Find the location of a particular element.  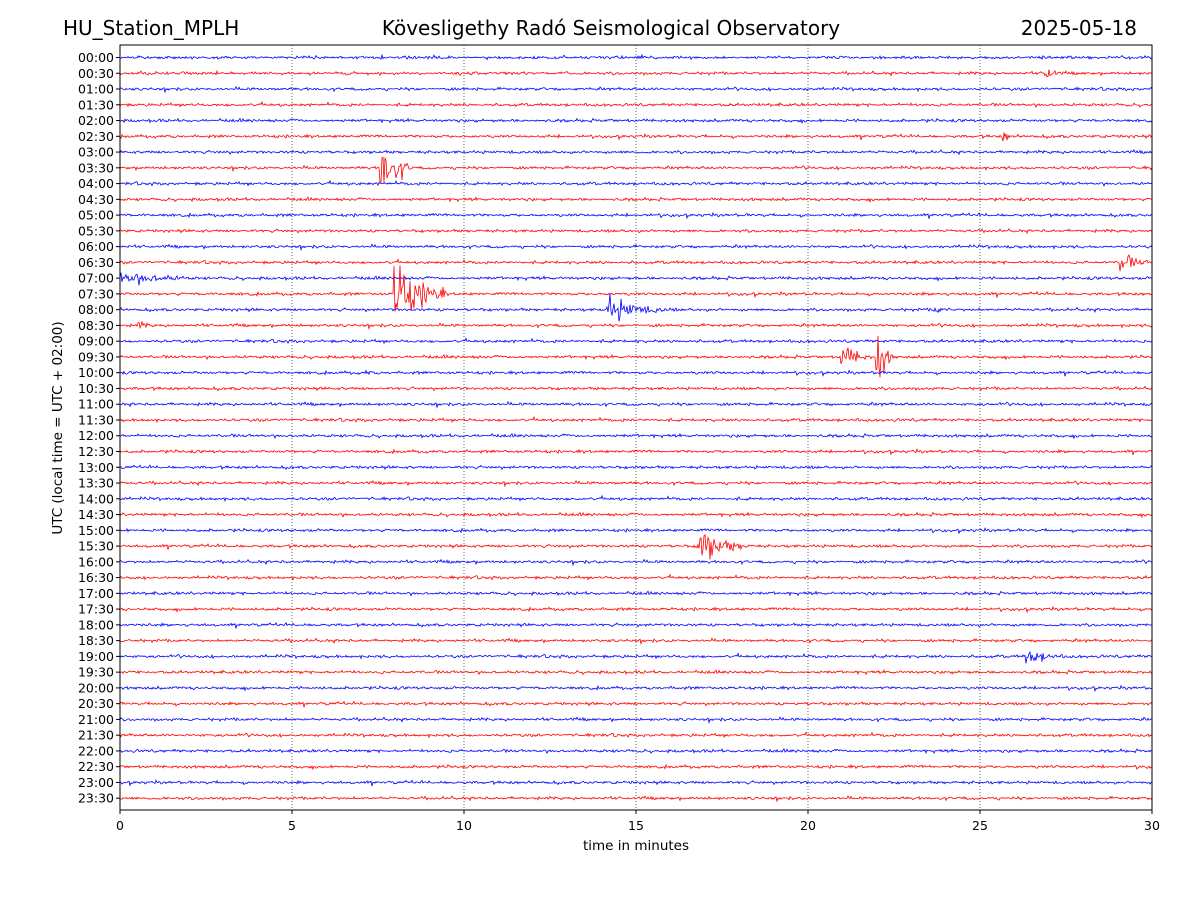

y-axis-label: UTC (local time = UTC + 02:00) is located at coordinates (58, 427).